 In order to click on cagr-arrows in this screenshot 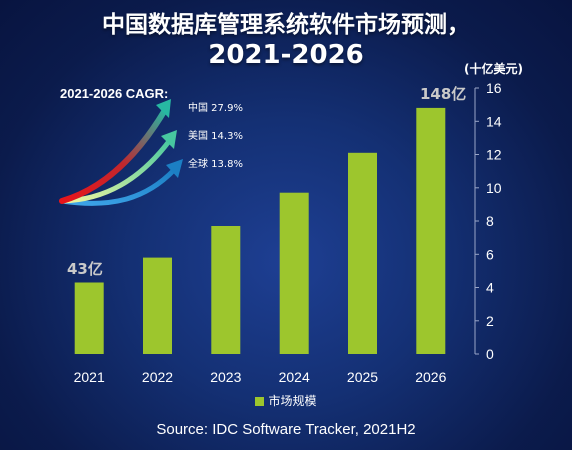, I will do `click(121, 152)`.